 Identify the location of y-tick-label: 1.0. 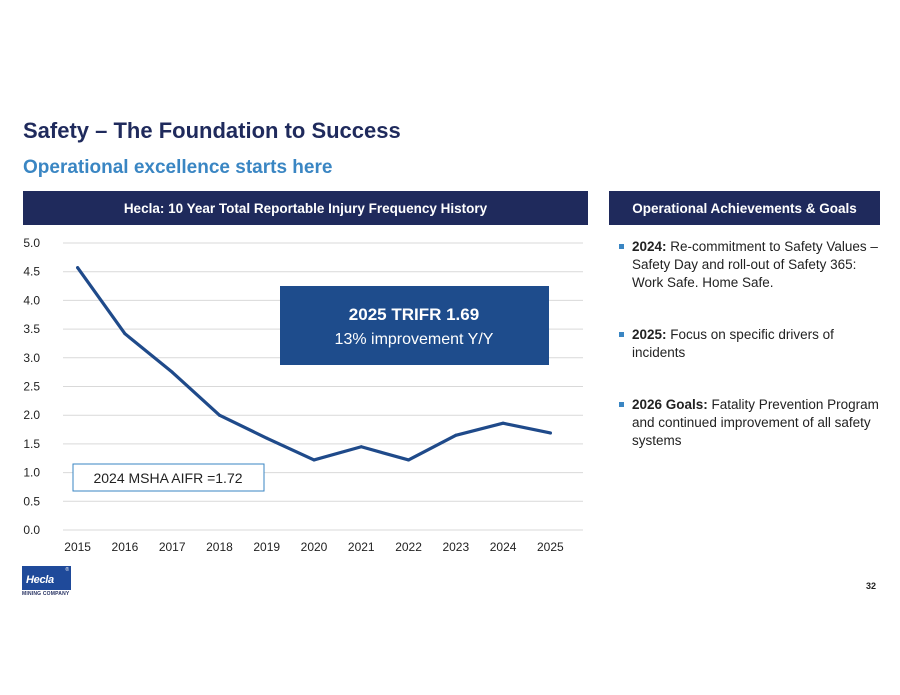
(31, 473).